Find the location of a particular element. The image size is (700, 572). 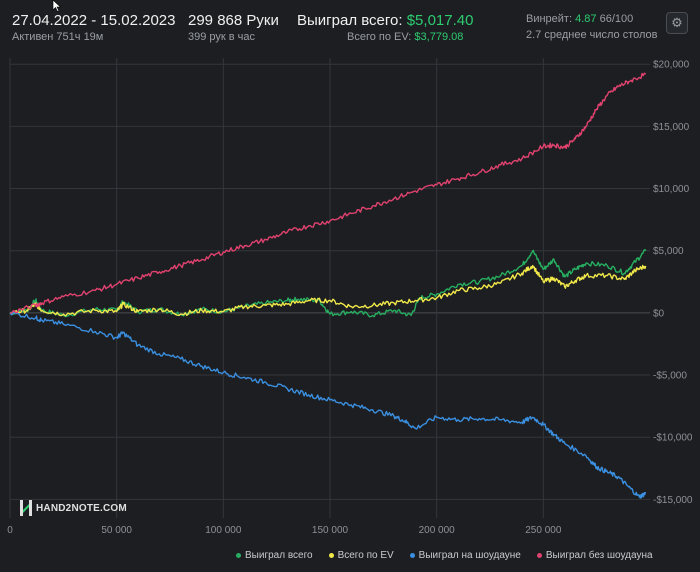

ev-total-value: $3,779.08 is located at coordinates (439, 37).